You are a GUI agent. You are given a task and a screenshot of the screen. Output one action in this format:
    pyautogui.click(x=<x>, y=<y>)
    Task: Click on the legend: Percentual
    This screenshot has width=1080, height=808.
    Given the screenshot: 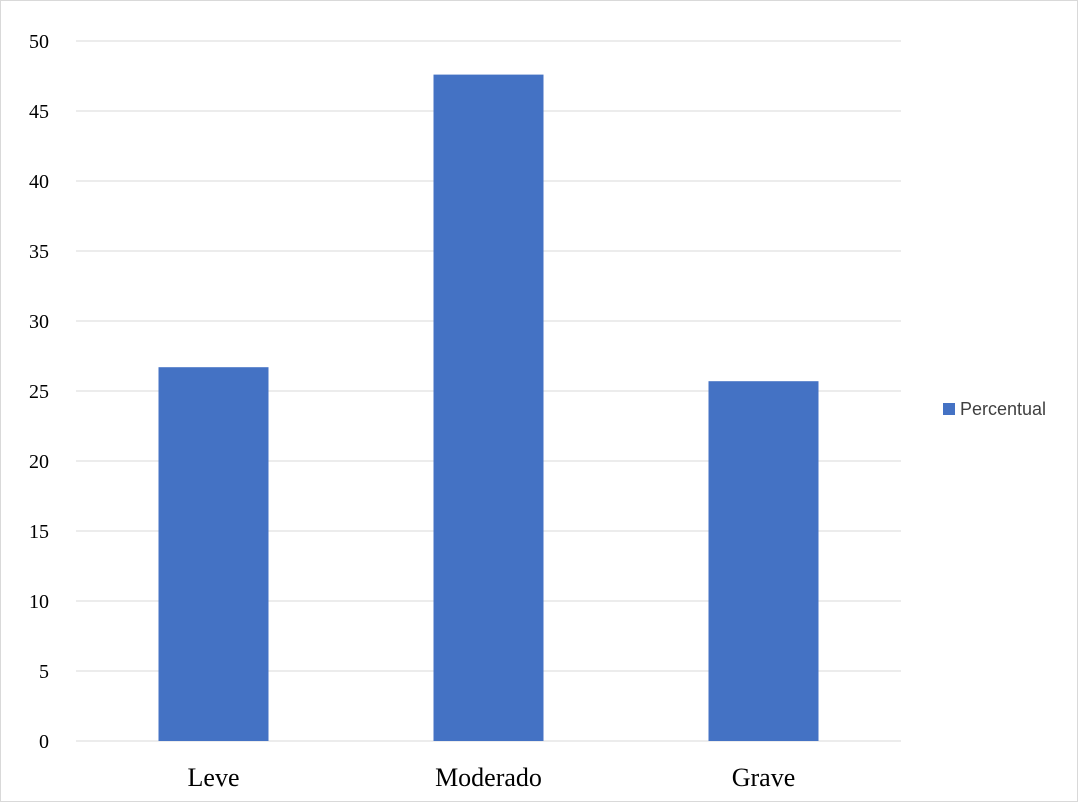 What is the action you would take?
    pyautogui.click(x=994, y=409)
    